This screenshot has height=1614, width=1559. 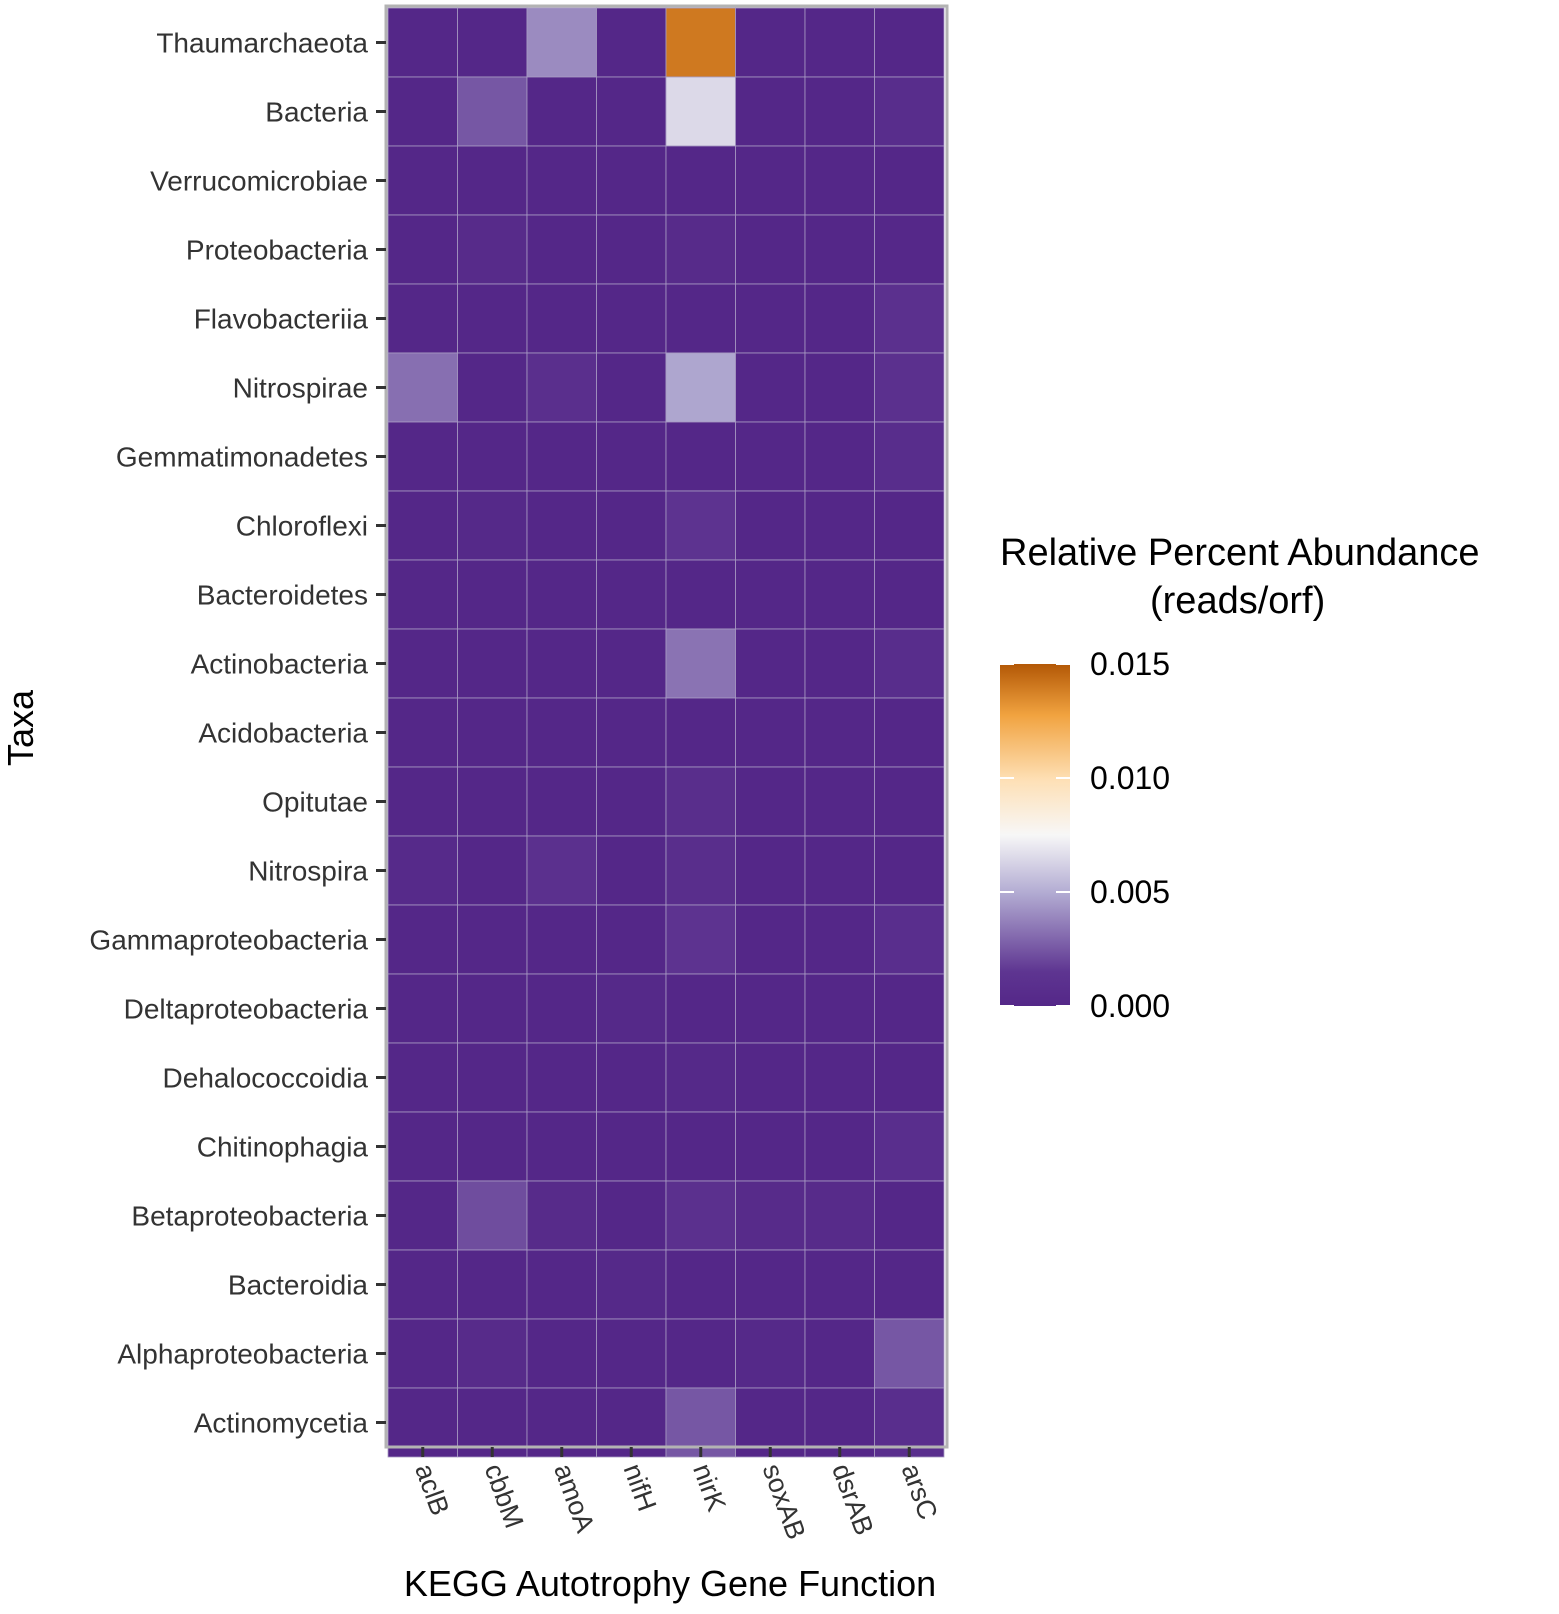 What do you see at coordinates (676, 1495) in the screenshot?
I see `x-axis: aclB cbbM amoA nifH nirK soxAB dsrAB arsC` at bounding box center [676, 1495].